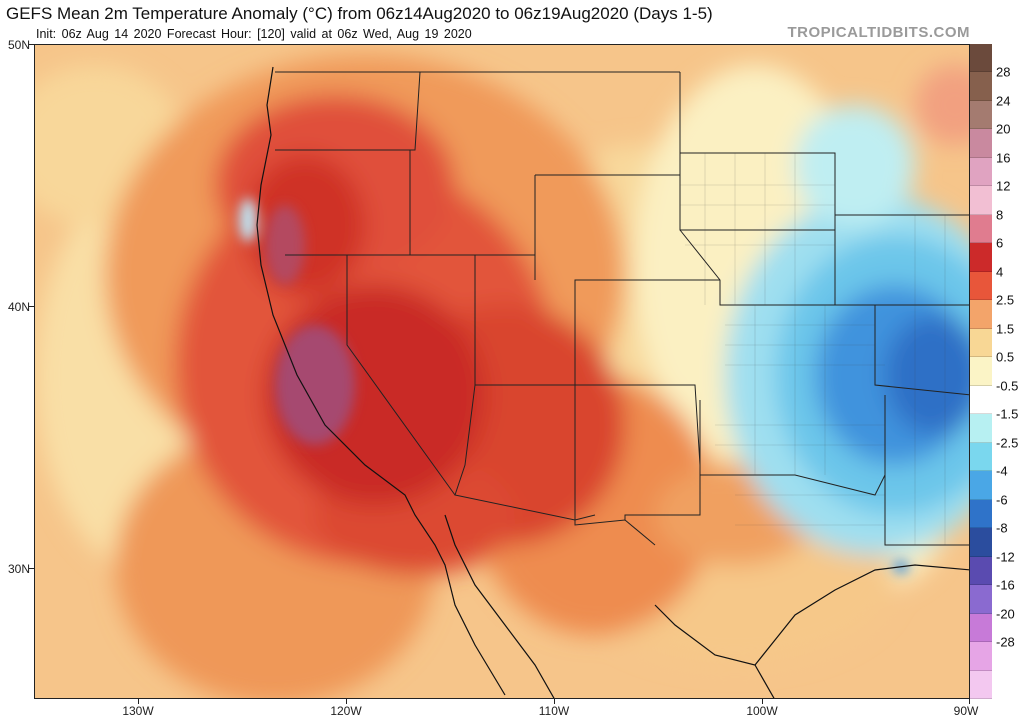  Describe the element at coordinates (966, 711) in the screenshot. I see `lon-label-90w: 90W` at that location.